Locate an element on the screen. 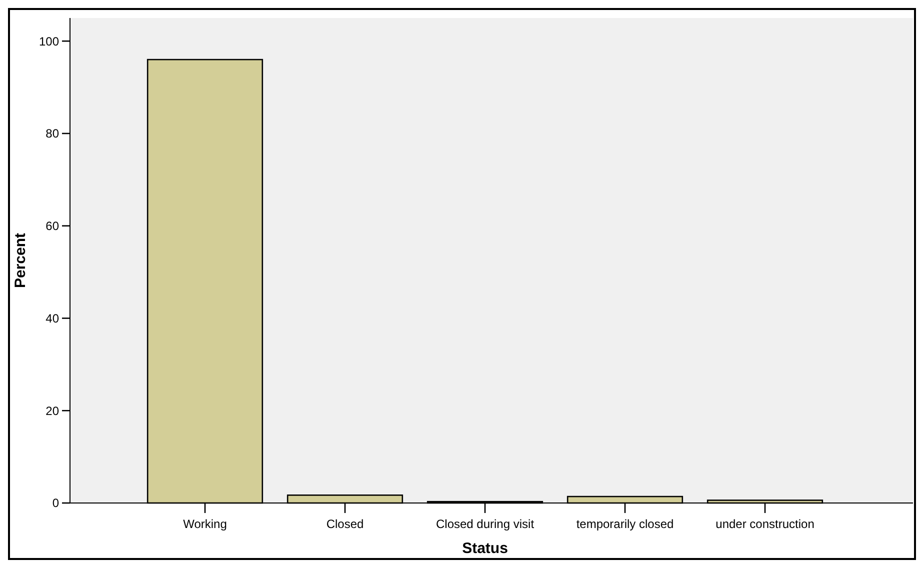  x-tick-label: under construction is located at coordinates (765, 524).